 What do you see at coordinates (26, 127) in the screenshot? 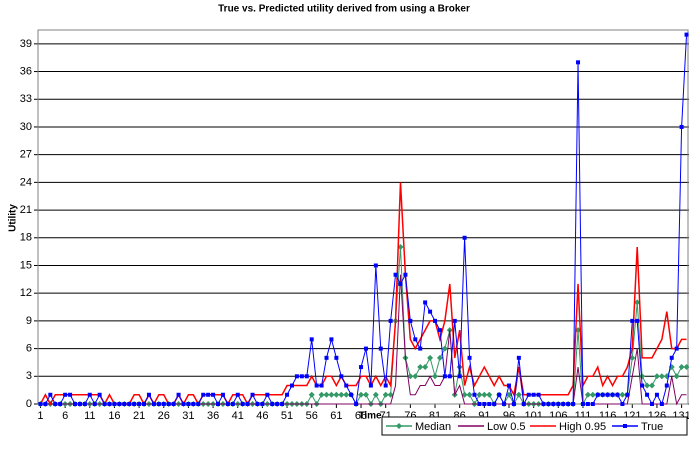
I see `y-tick-label: 30` at bounding box center [26, 127].